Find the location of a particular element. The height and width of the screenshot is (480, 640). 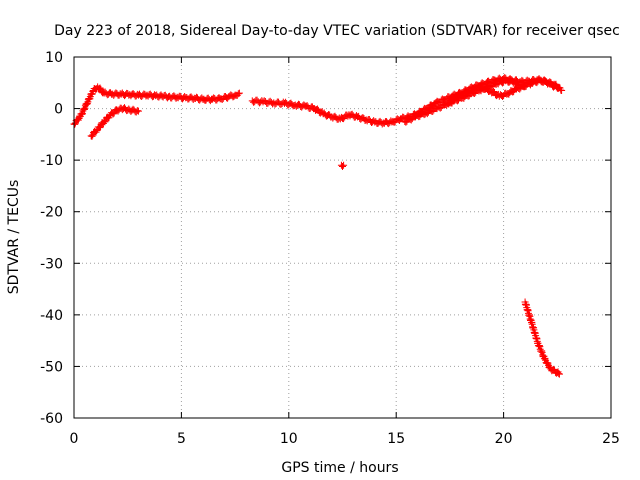

x-axis-label: GPS time / hours is located at coordinates (339, 468).